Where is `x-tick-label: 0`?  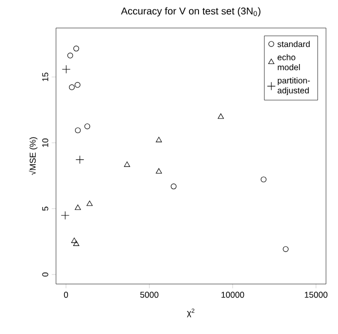 x-tick-label: 0 is located at coordinates (66, 295).